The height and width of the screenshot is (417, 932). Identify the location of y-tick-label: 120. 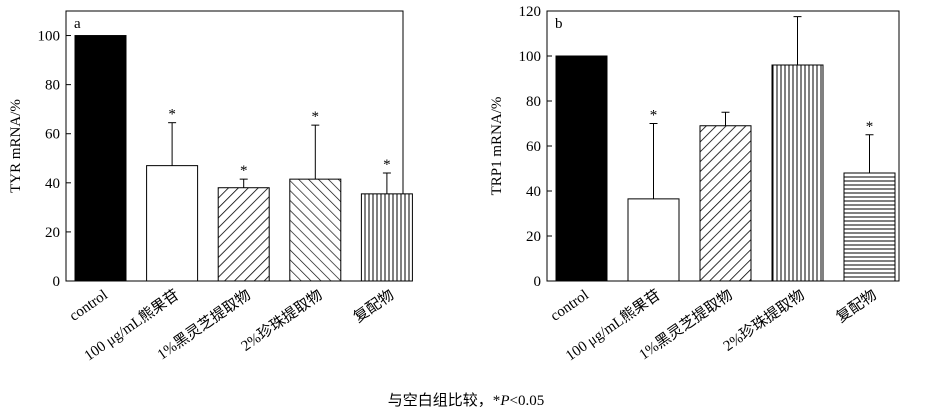
(530, 12).